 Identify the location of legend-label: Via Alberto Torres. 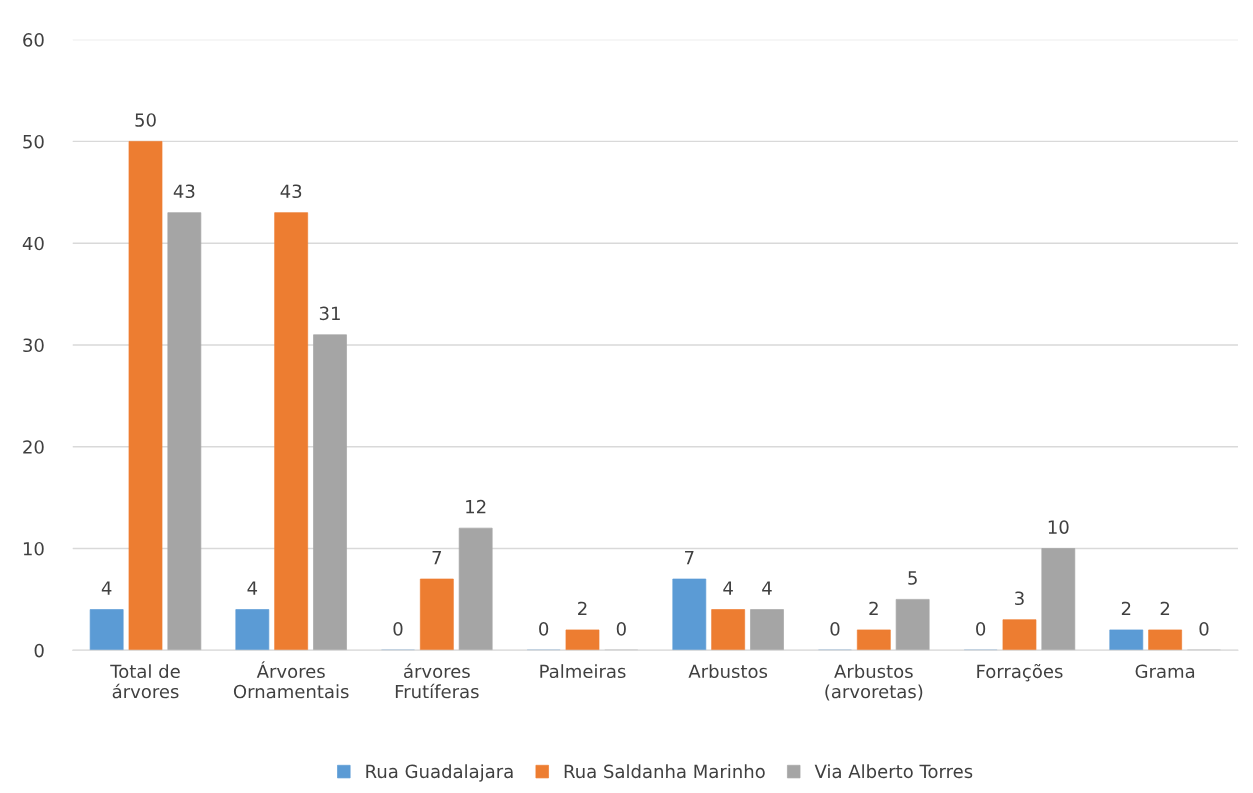
(893, 771).